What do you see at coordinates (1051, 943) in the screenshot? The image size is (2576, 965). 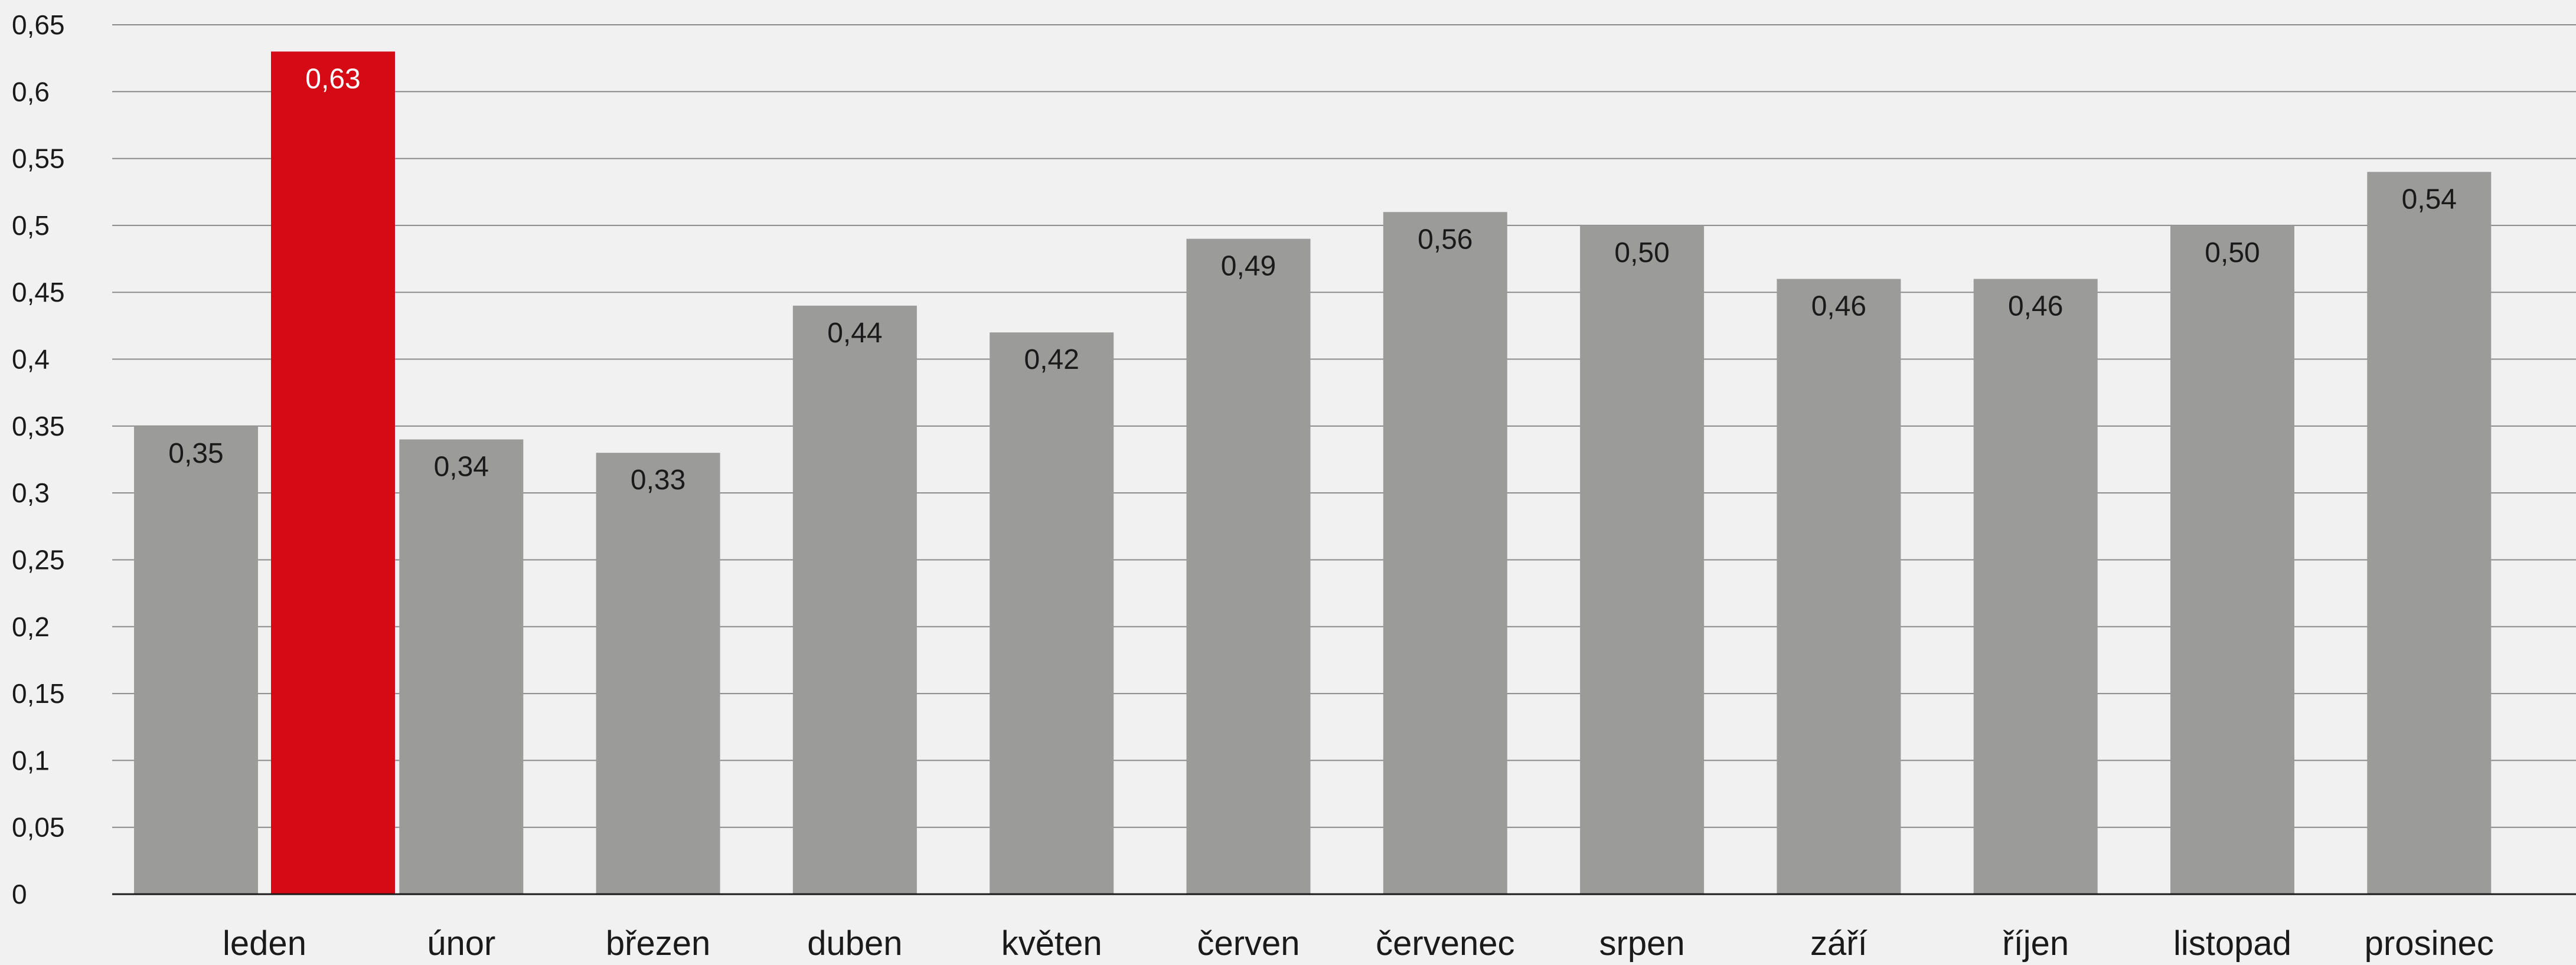 I see `x-category-label: květen` at bounding box center [1051, 943].